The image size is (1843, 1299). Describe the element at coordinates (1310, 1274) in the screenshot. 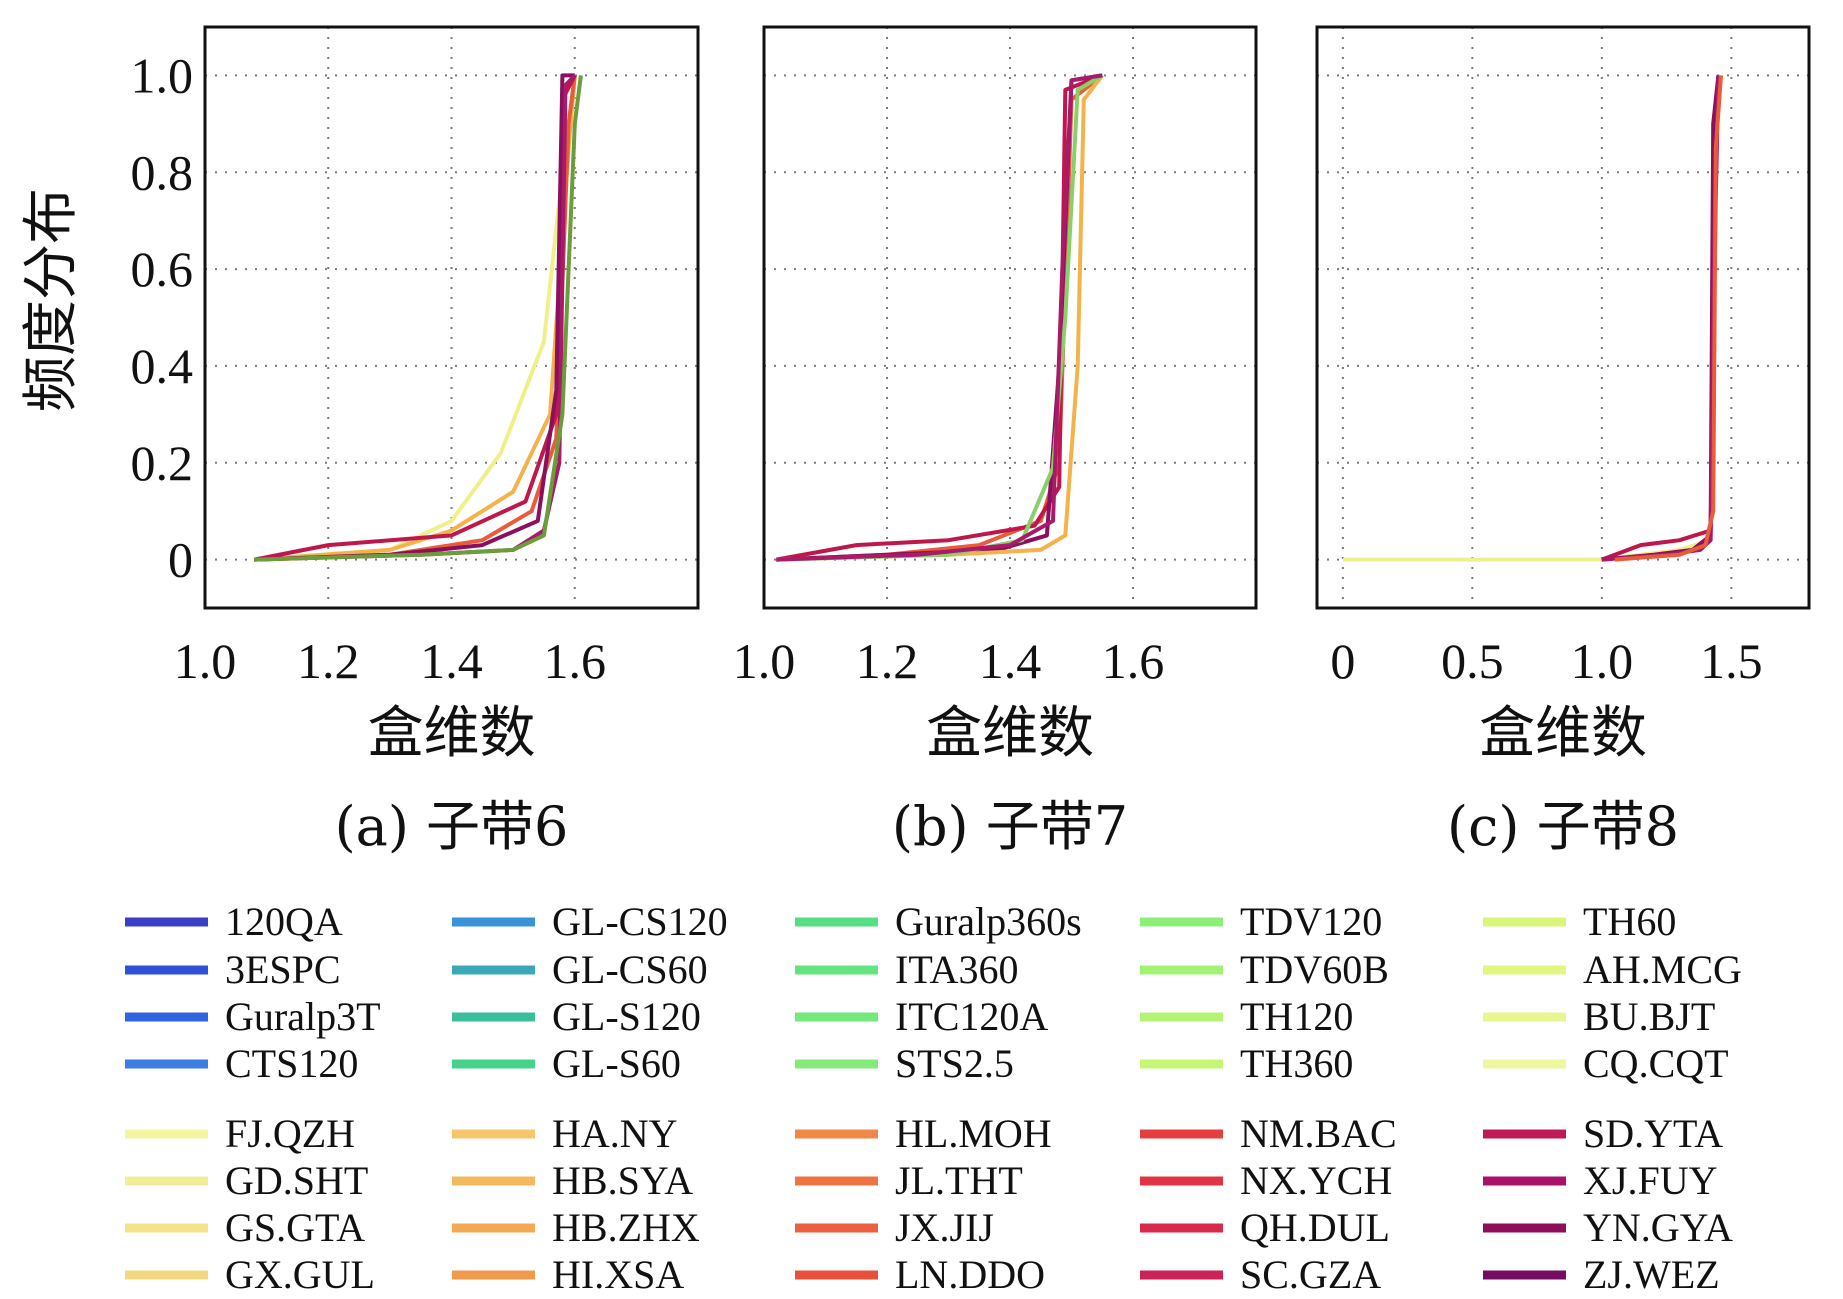

I see `legend-label: SC.GZA` at that location.